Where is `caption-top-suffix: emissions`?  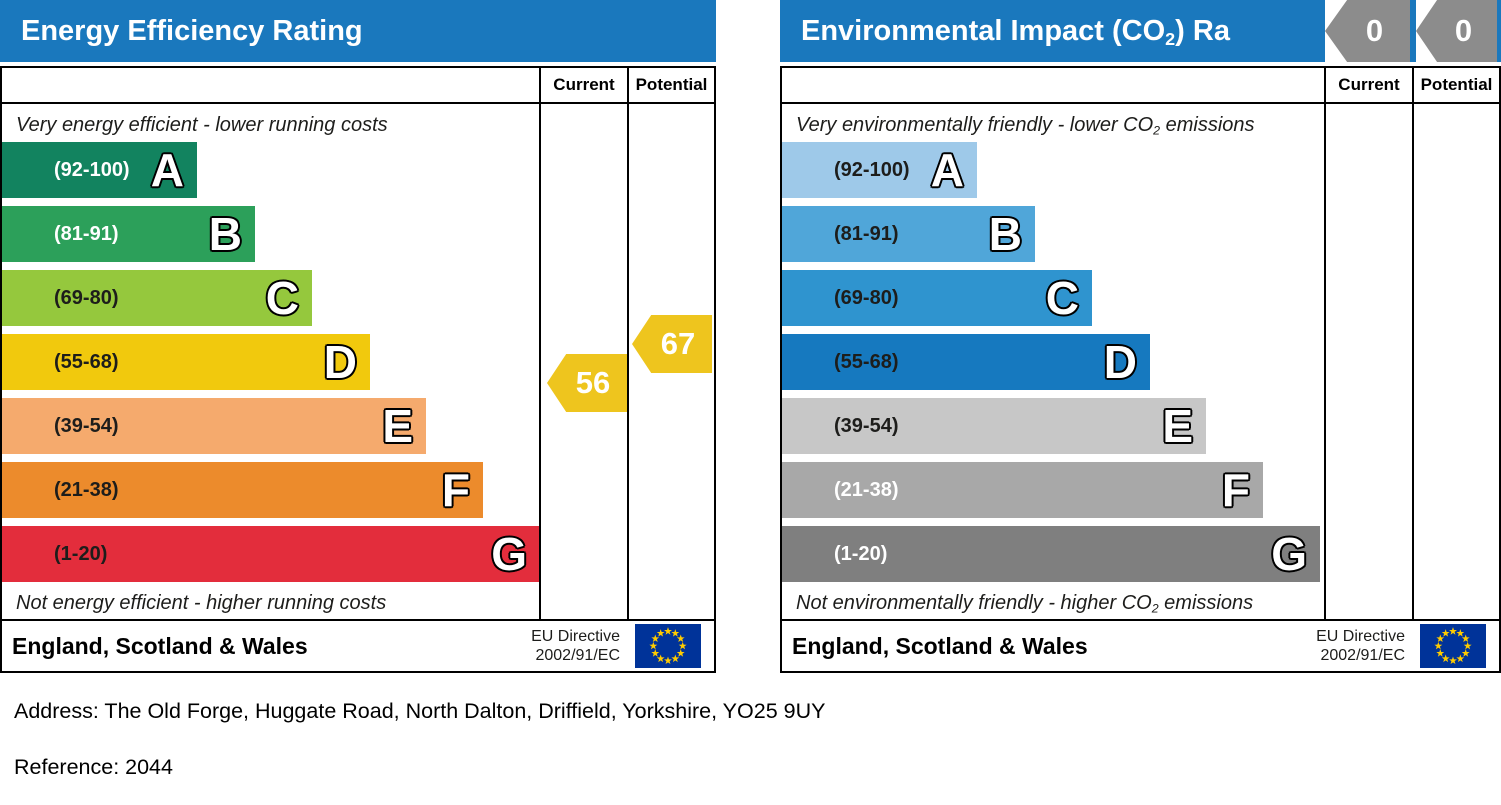
caption-top-suffix: emissions is located at coordinates (1207, 125).